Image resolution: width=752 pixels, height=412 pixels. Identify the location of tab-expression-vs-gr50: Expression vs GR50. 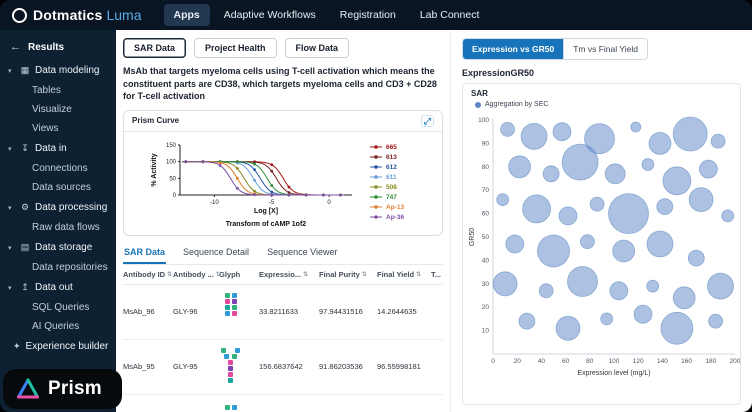
(513, 49).